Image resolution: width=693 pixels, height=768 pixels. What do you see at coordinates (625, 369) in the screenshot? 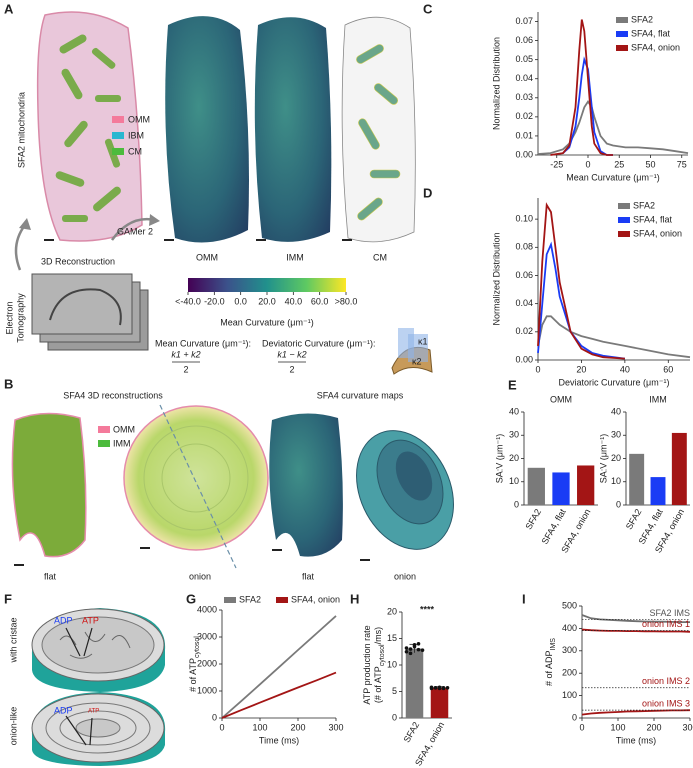
I see `x-tick-label: 40` at bounding box center [625, 369].